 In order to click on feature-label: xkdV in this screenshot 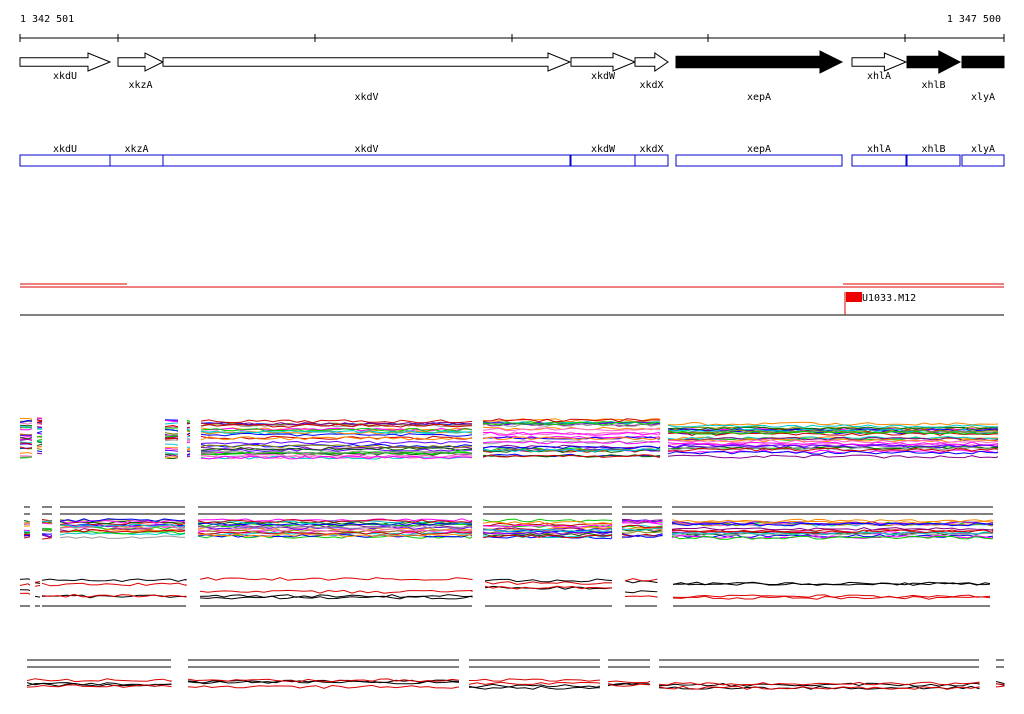, I will do `click(366, 149)`.